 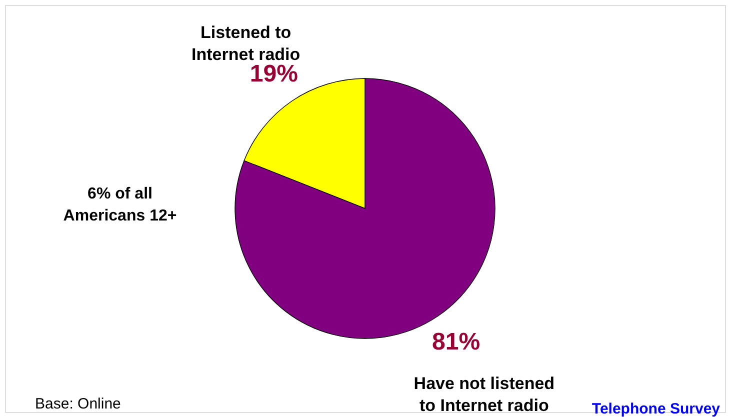 What do you see at coordinates (484, 394) in the screenshot?
I see `slice-label: Have not listened to Internet radio` at bounding box center [484, 394].